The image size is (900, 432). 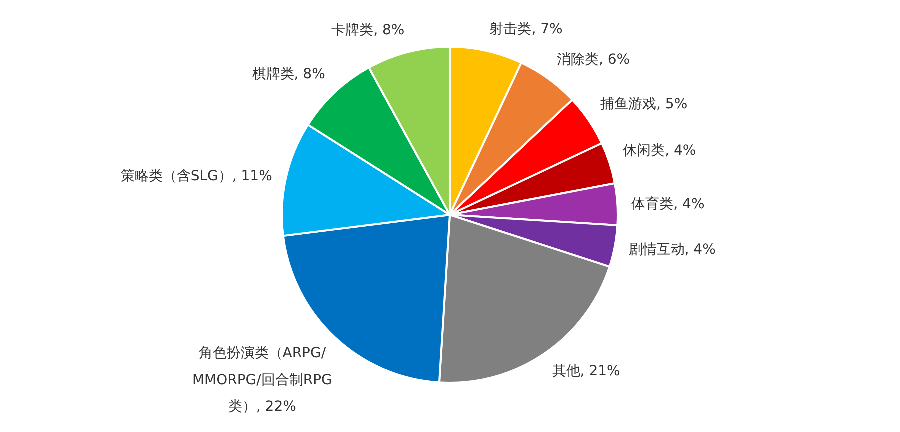 I want to click on slice-label: 剧情互动, 4%, so click(x=672, y=250).